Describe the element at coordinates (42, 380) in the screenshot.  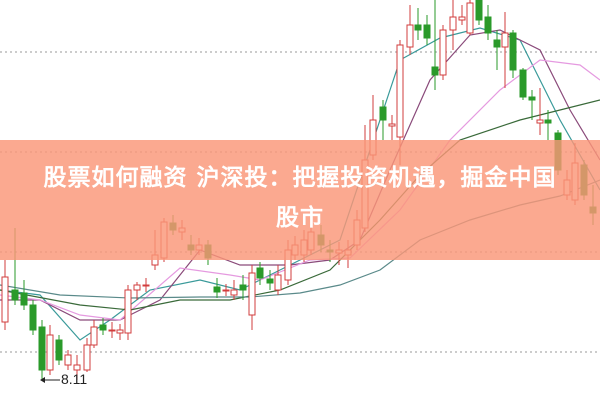
I see `arrow-left-icon` at that location.